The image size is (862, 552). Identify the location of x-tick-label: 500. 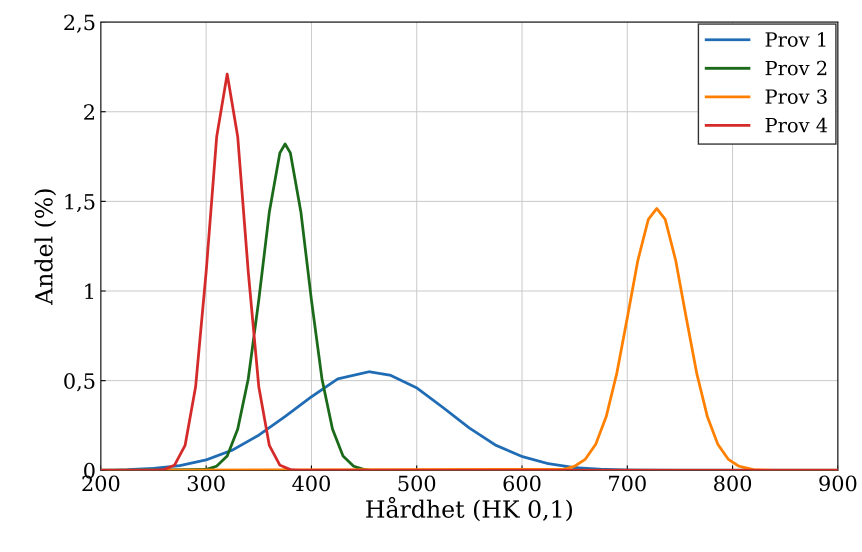
(417, 484).